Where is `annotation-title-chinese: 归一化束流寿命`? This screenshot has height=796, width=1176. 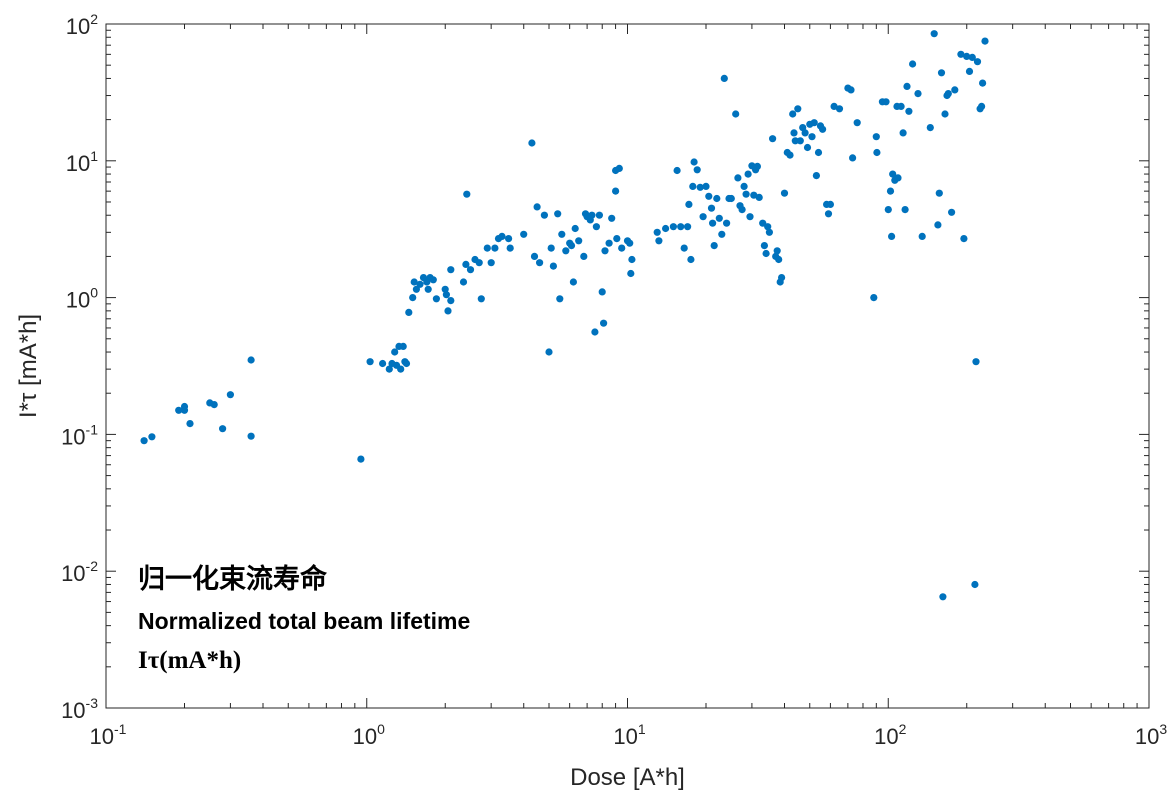
annotation-title-chinese: 归一化束流寿命 is located at coordinates (233, 579).